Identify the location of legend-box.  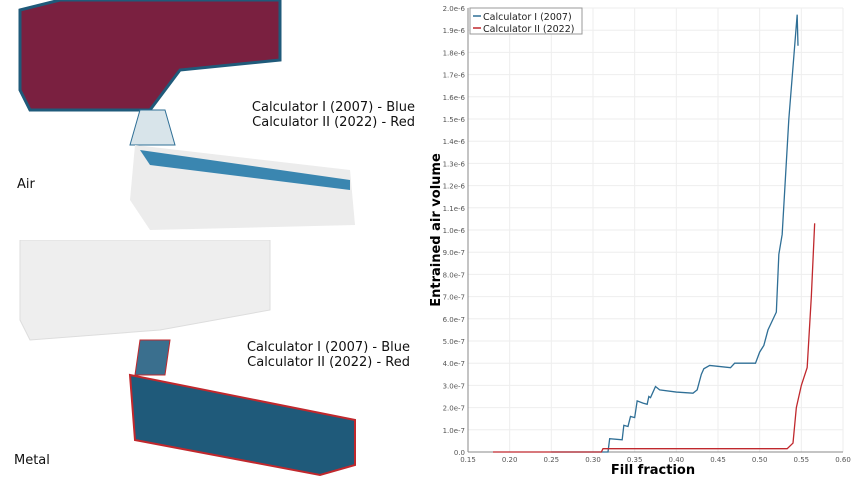
(526, 21).